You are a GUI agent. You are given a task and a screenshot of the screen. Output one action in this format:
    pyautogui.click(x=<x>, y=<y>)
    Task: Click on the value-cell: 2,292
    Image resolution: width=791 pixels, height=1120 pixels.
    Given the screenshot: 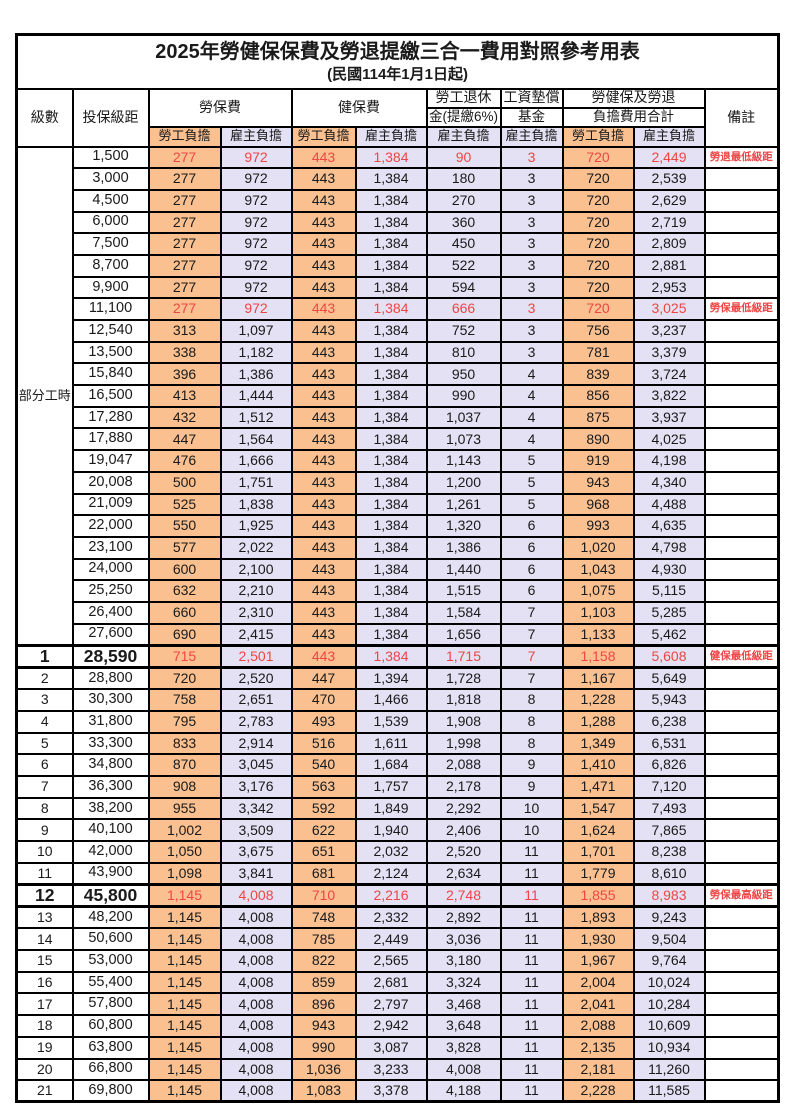 What is the action you would take?
    pyautogui.click(x=463, y=808)
    